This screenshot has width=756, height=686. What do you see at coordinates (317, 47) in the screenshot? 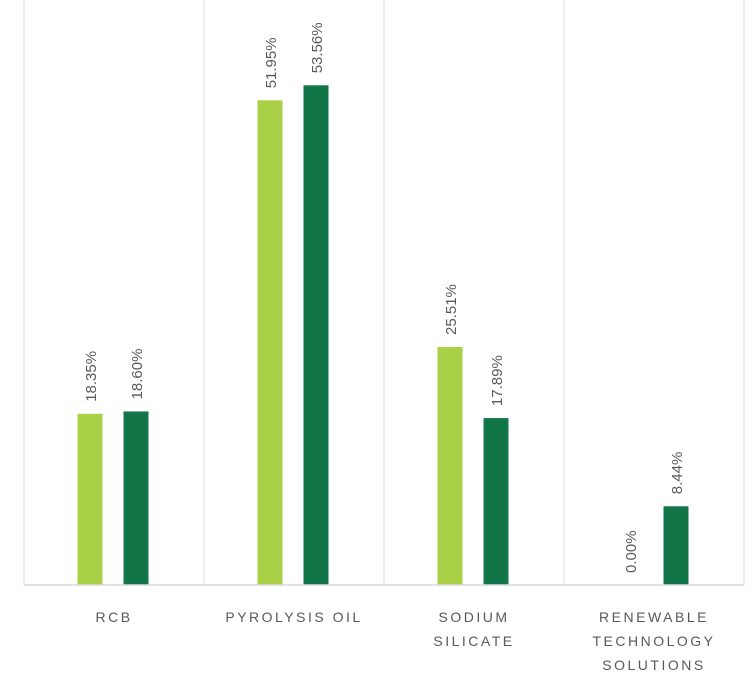
I see `data-label: 53.56%` at bounding box center [317, 47].